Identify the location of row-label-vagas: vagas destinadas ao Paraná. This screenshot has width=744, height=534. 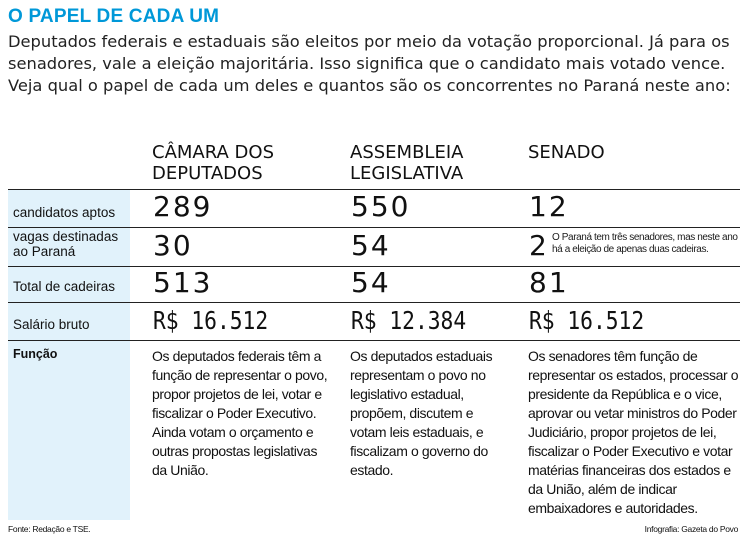
(66, 244).